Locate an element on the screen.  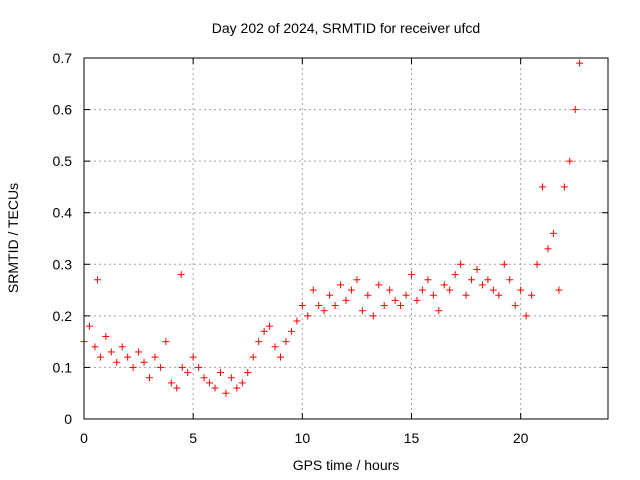
x-tick-label: 20 is located at coordinates (521, 438).